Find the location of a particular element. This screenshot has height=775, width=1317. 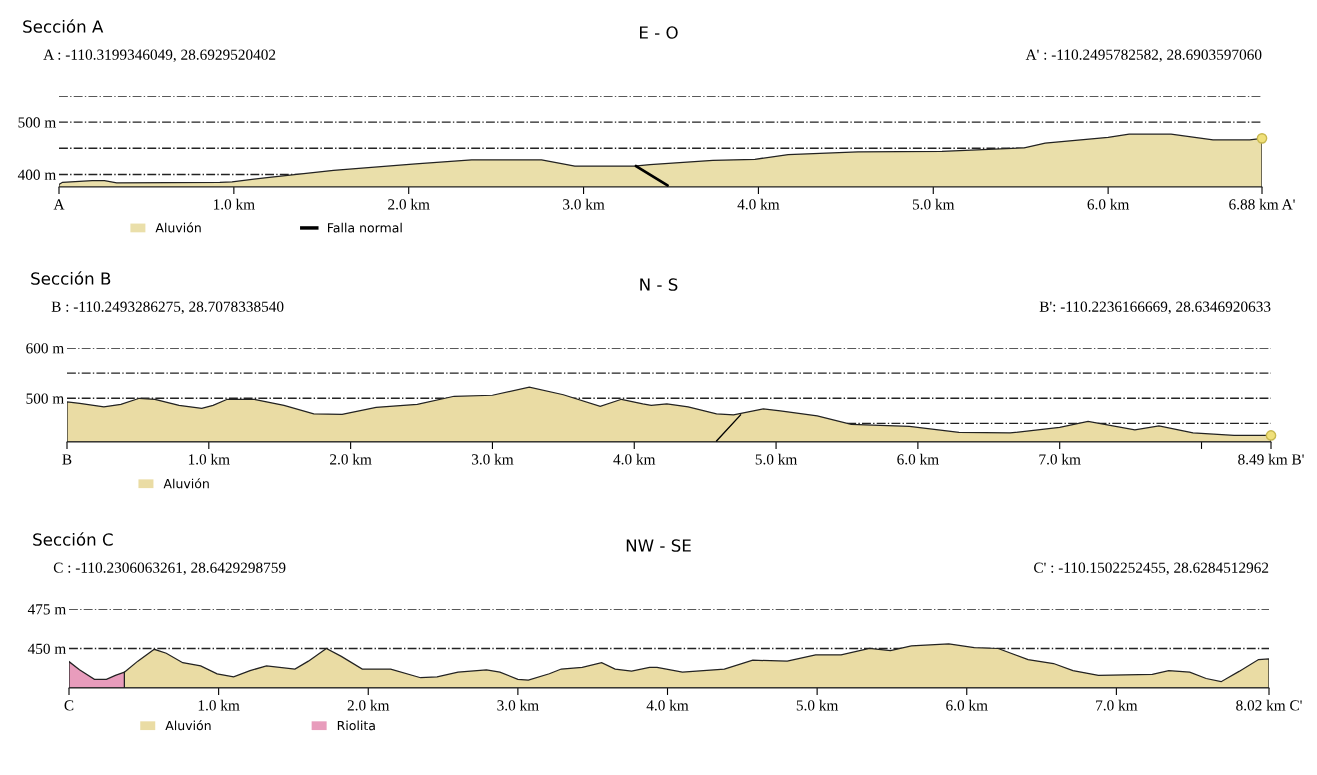

x-tick-label: A is located at coordinates (59, 204).